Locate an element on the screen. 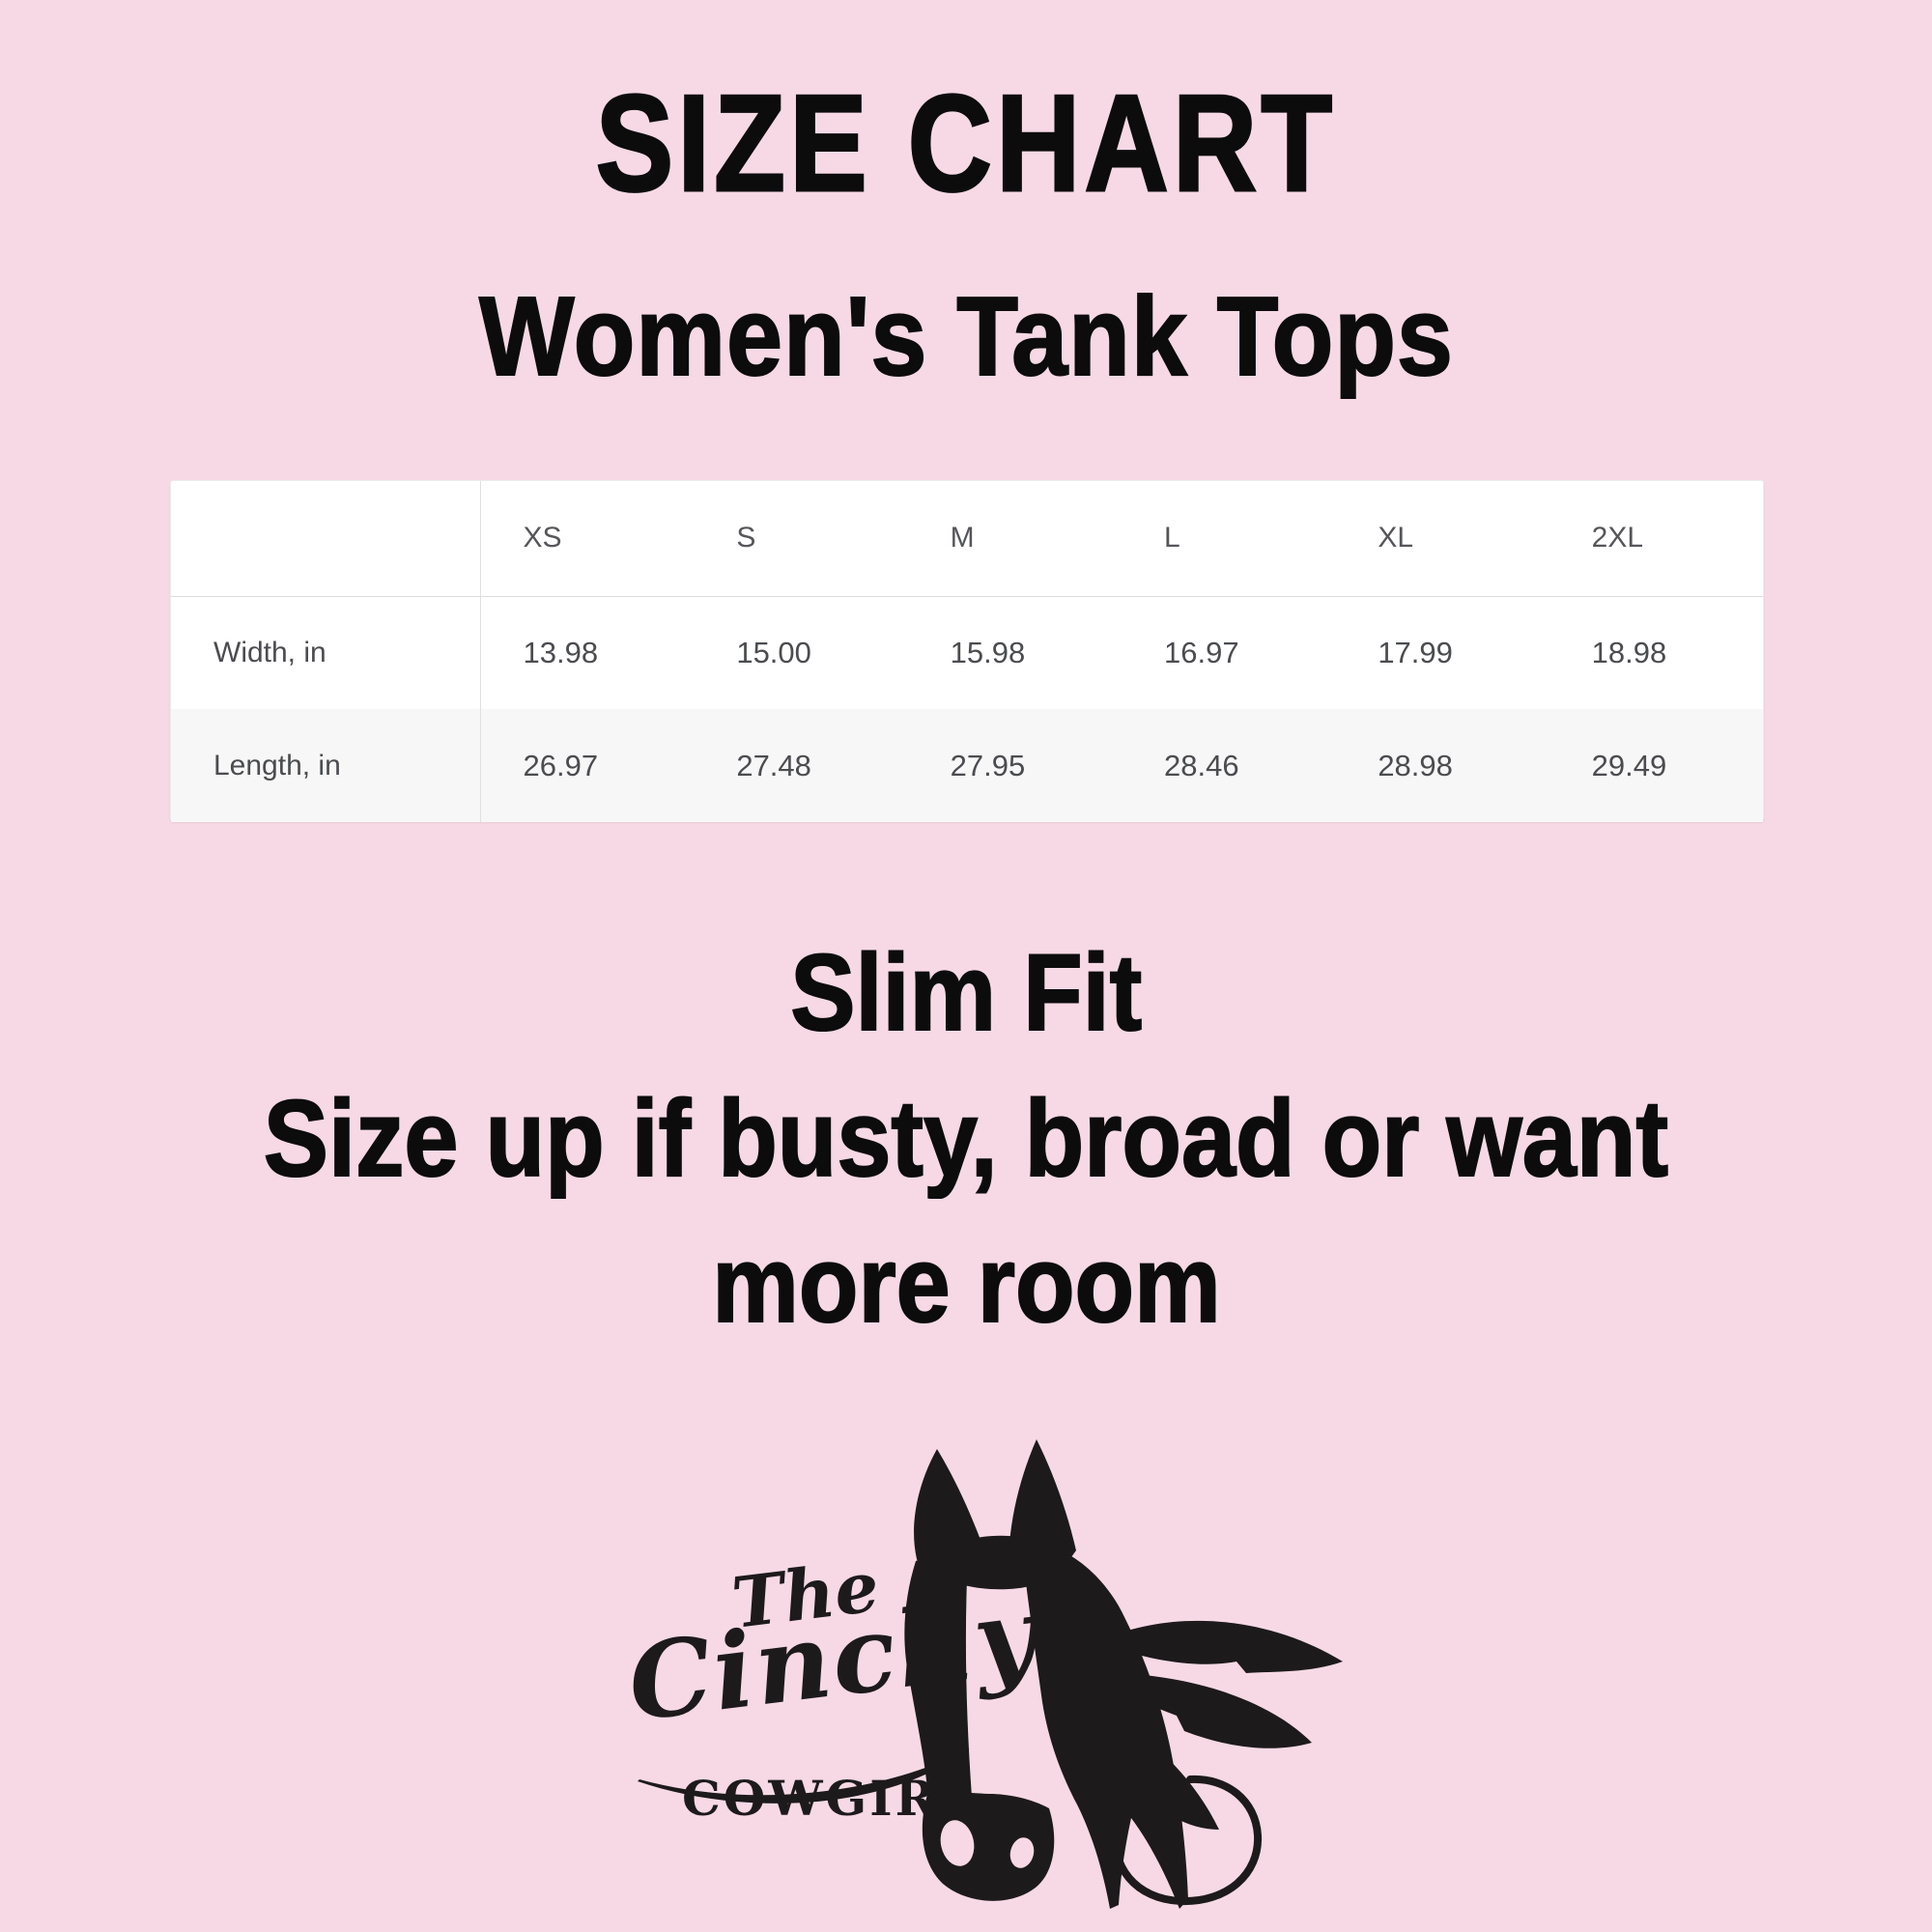  cinchy-cowgirl-logo is located at coordinates (990, 1674).